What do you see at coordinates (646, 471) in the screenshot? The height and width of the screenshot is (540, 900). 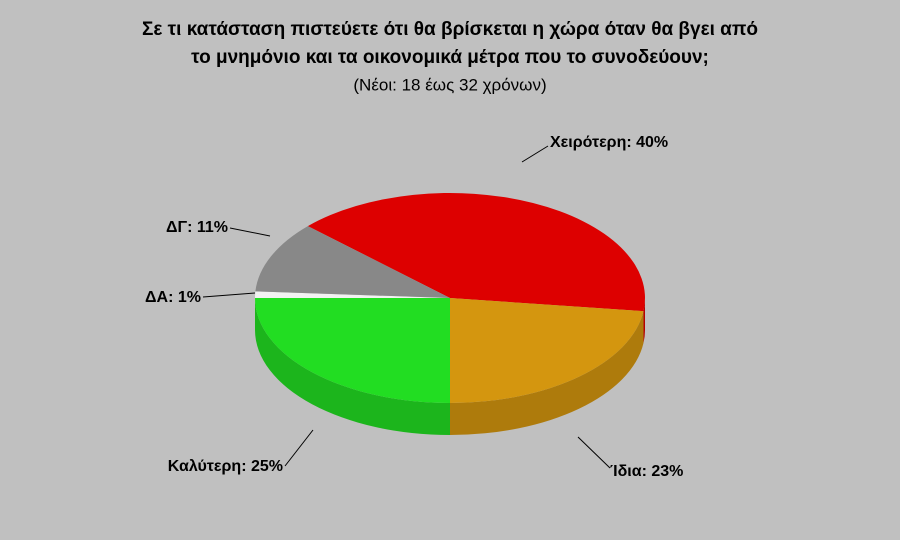 I see `data-label: Ίδια: 23%` at bounding box center [646, 471].